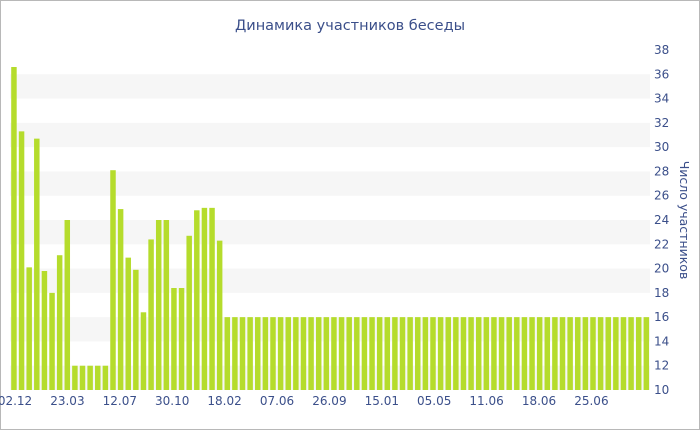 The image size is (700, 430). Describe the element at coordinates (661, 366) in the screenshot. I see `y-tick-label: 12` at that location.